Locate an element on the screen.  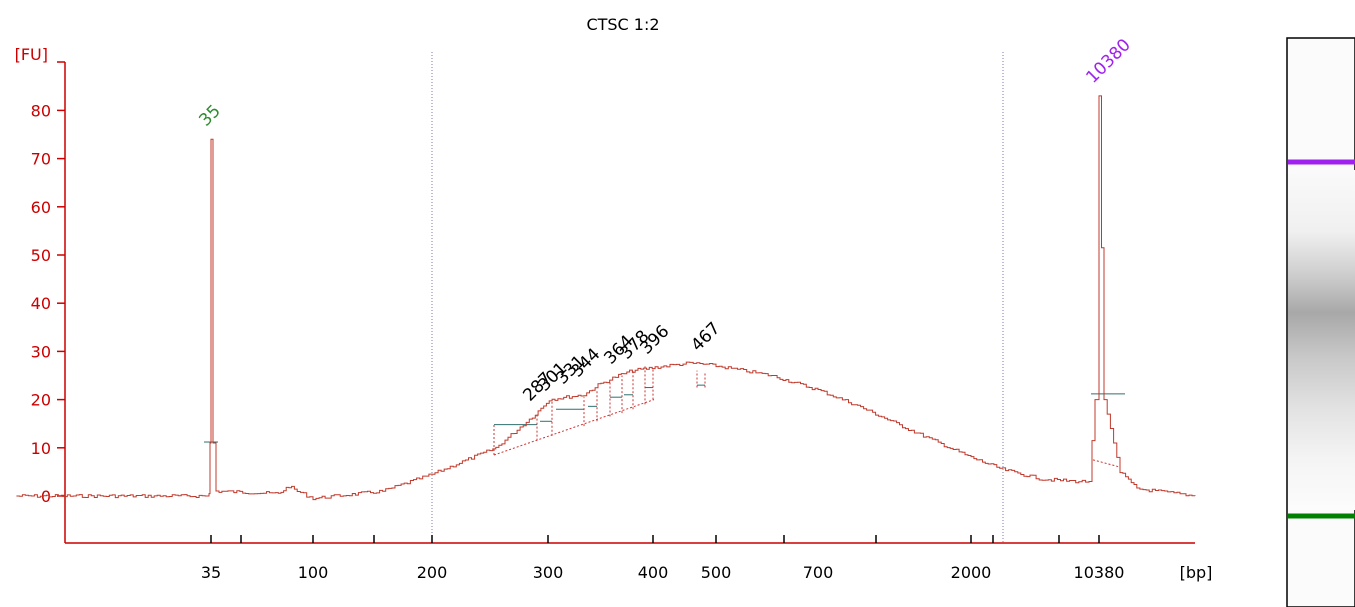
gel-band-lower-marker is located at coordinates (1321, 516).